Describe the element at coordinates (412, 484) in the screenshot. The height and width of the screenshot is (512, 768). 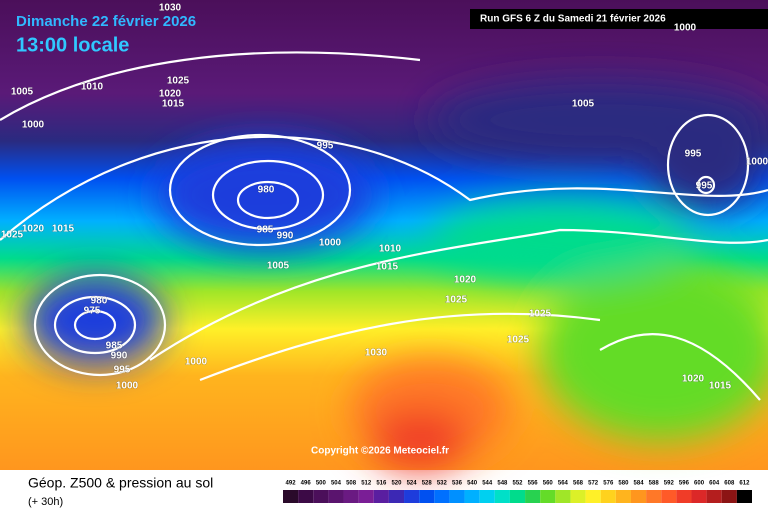
I see `scale-label: 524` at that location.